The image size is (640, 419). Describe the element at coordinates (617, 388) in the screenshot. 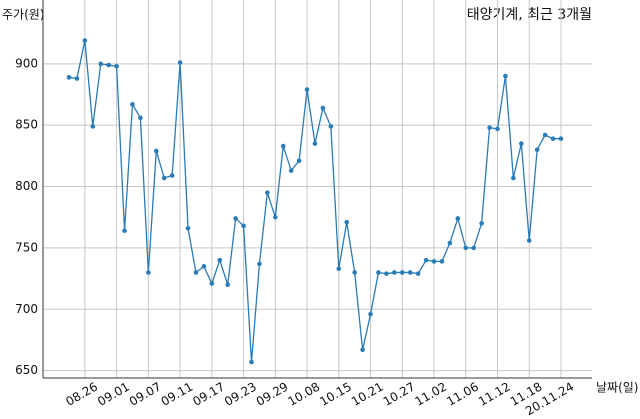

I see `x-axis-label: 날짜(일)` at that location.